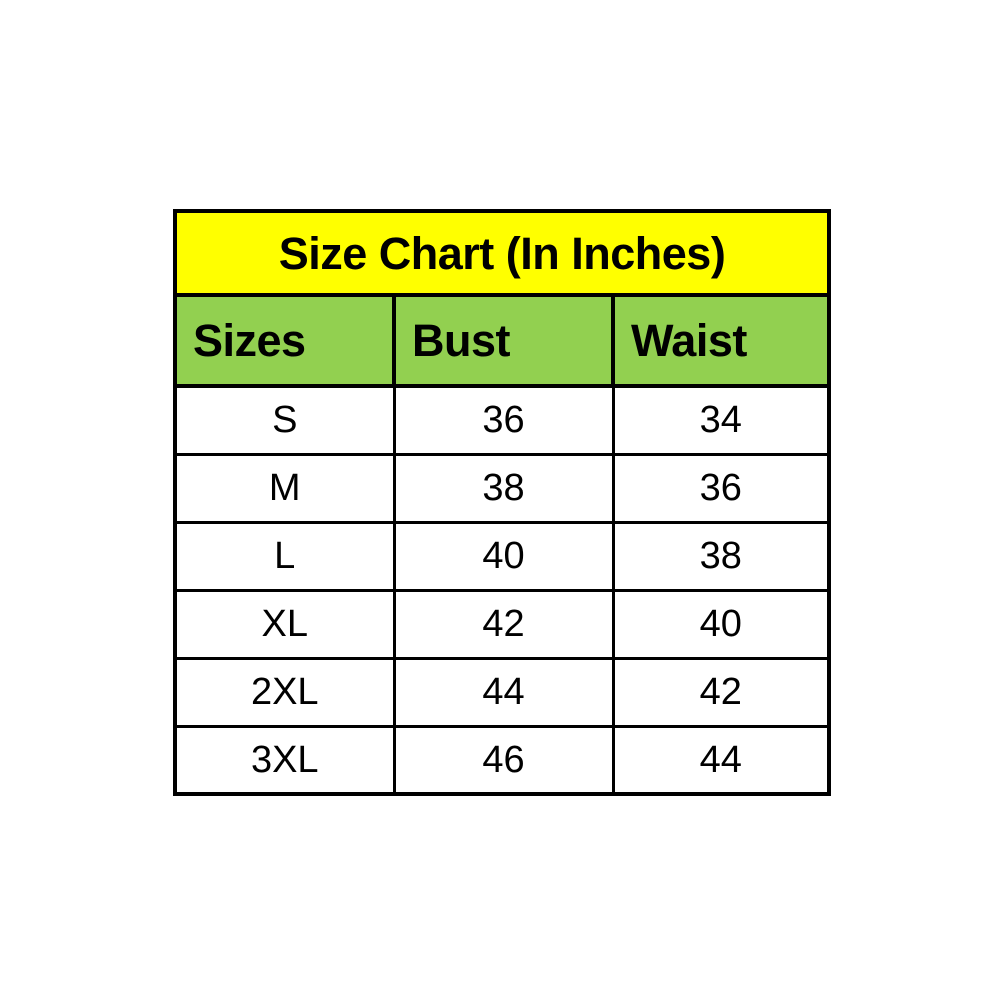 The width and height of the screenshot is (1000, 1000). Describe the element at coordinates (721, 625) in the screenshot. I see `cell-waist: 40` at that location.